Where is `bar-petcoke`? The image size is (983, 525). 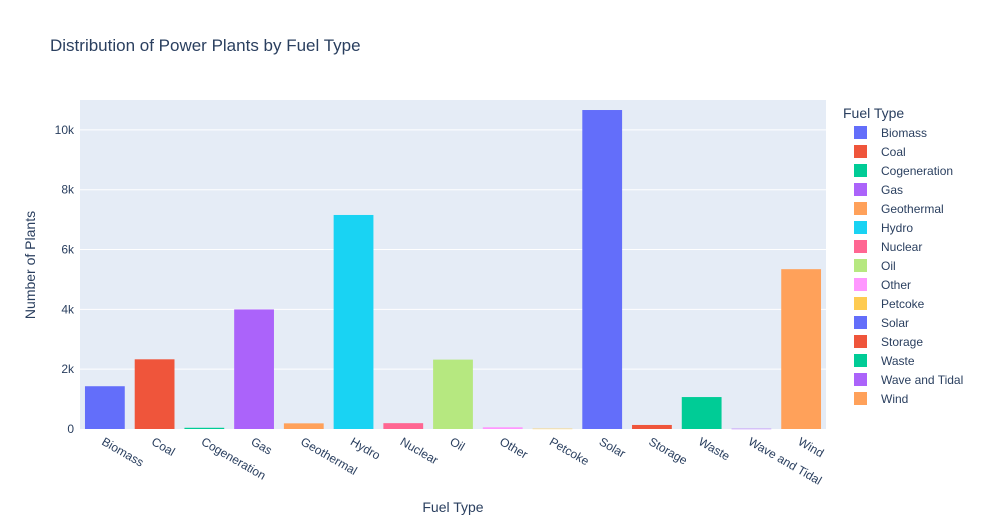
bar-petcoke is located at coordinates (552, 429).